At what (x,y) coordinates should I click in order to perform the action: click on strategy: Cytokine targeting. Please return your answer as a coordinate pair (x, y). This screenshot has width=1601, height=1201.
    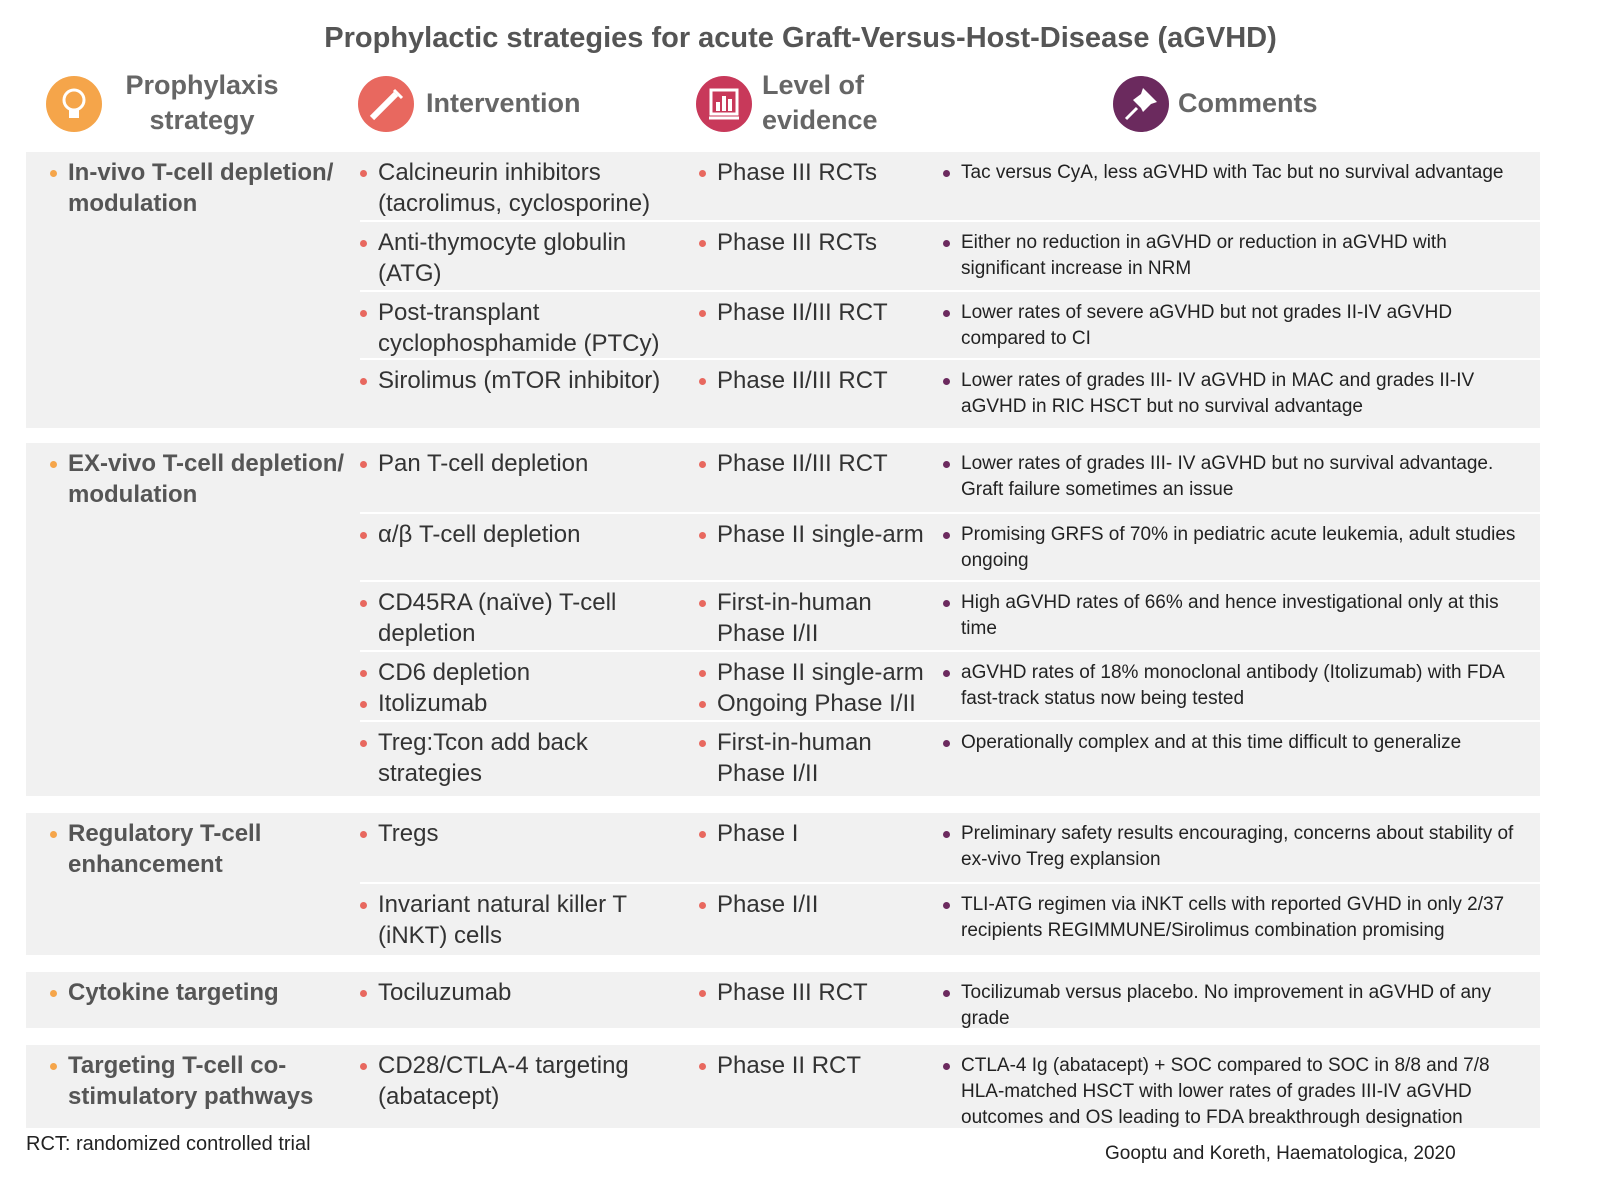
    Looking at the image, I should click on (200, 992).